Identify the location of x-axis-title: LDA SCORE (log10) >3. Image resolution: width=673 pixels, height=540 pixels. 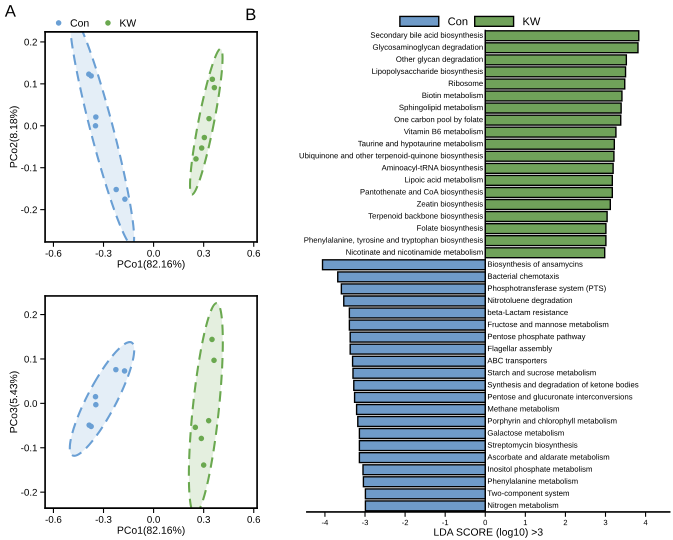
(488, 533).